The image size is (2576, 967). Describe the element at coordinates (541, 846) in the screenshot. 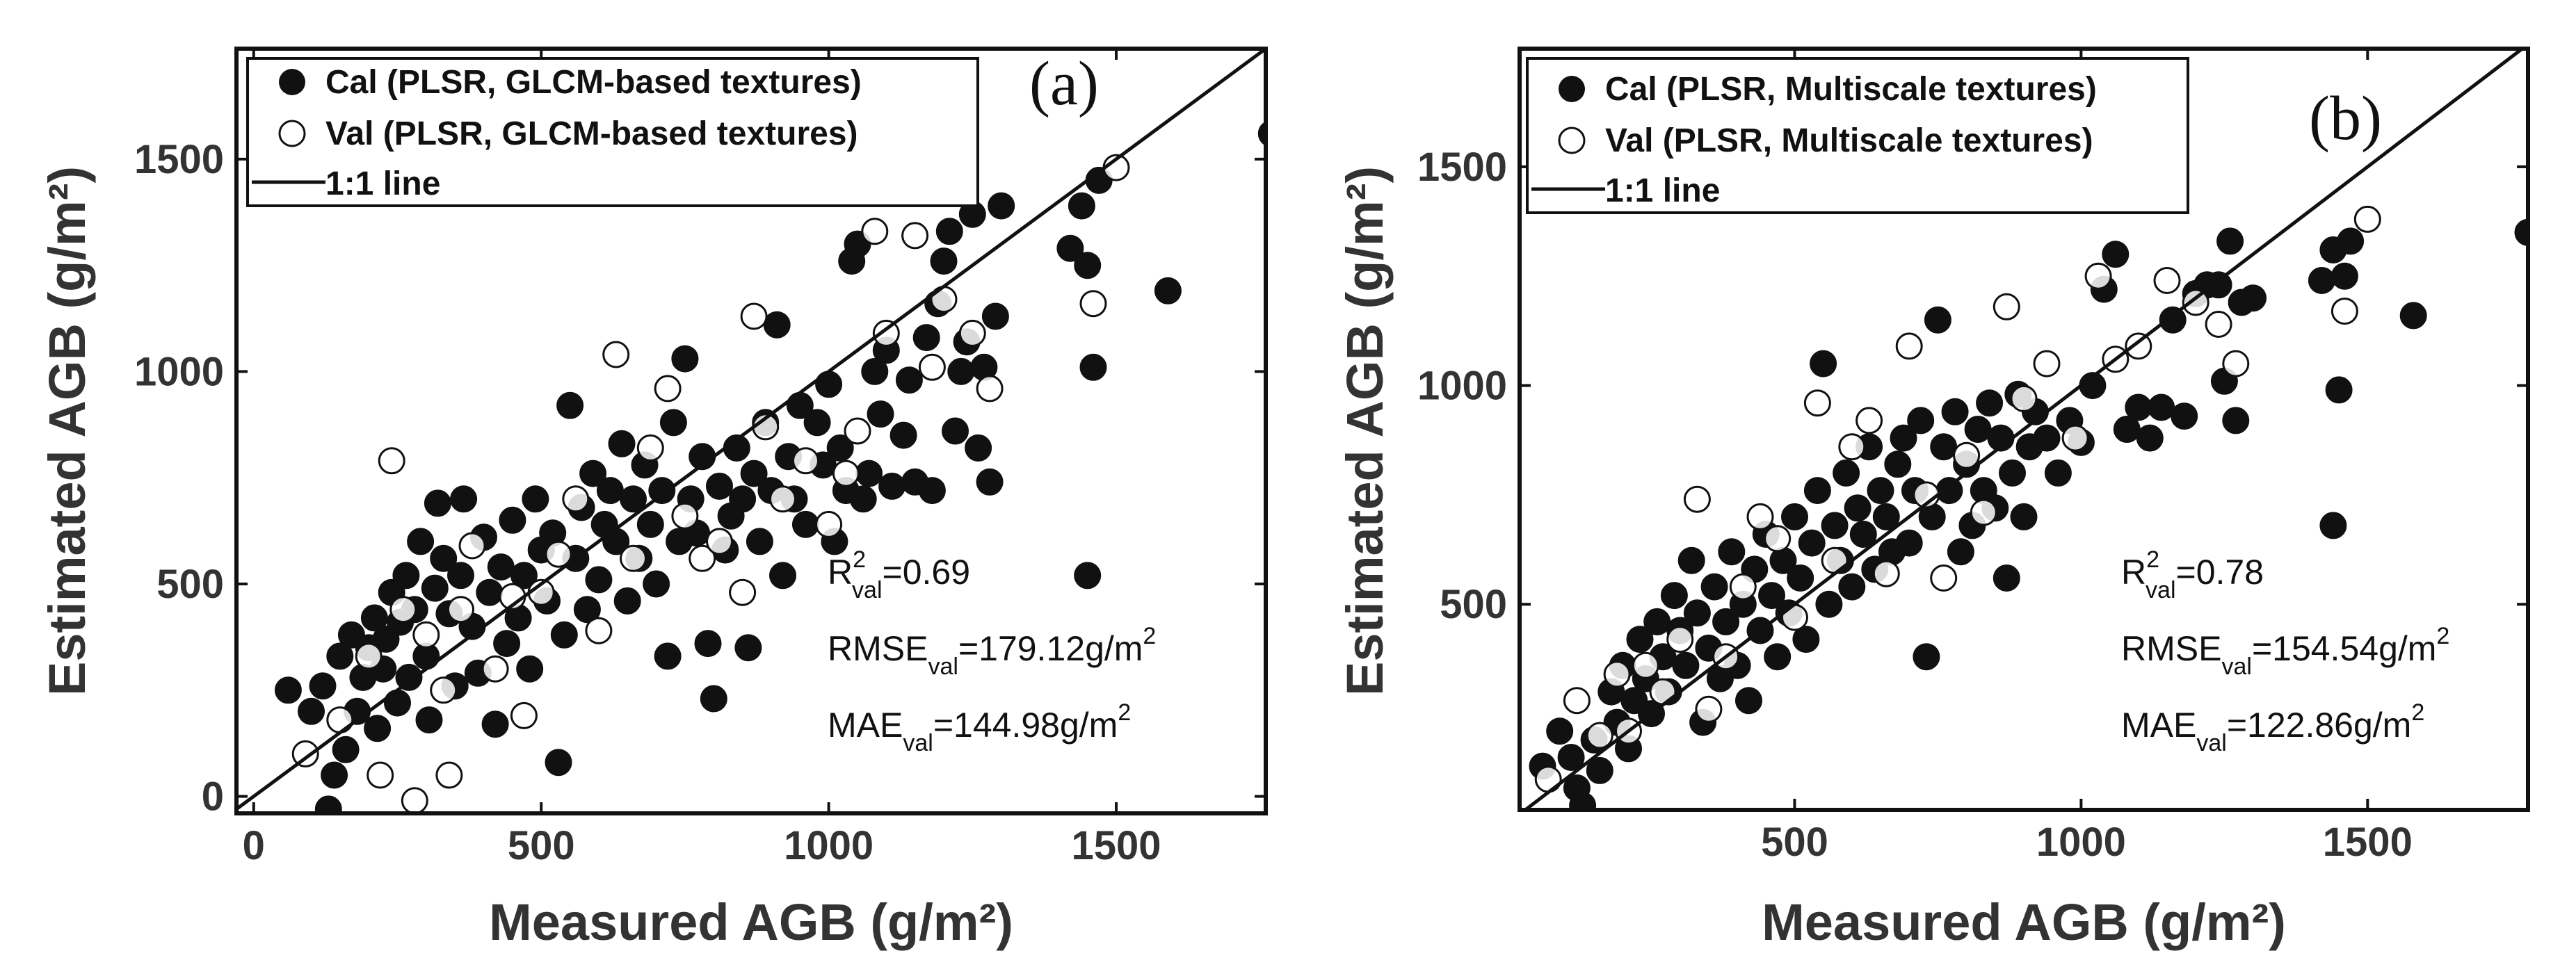

I see `panel-a-x-tick-label-500: 500` at that location.